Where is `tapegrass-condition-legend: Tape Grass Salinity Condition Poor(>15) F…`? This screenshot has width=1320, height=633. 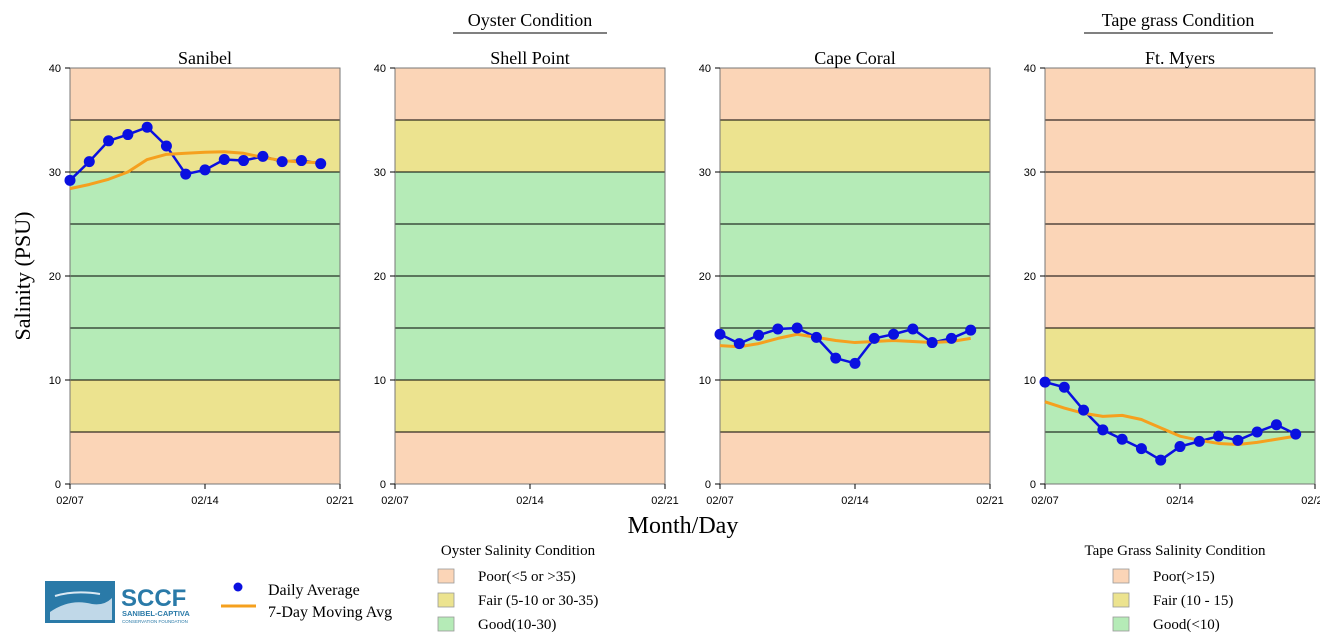
tapegrass-condition-legend: Tape Grass Salinity Condition Poor(>15) F… is located at coordinates (1175, 588).